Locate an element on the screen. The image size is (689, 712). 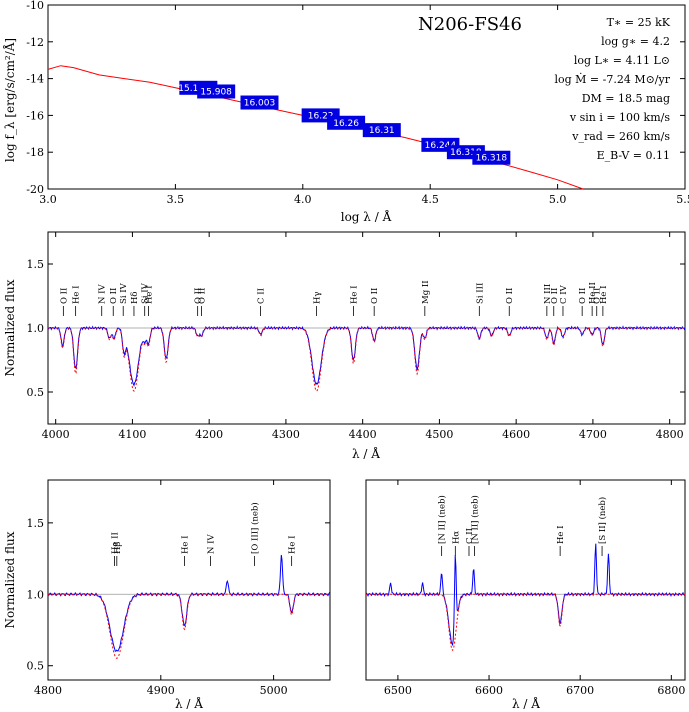
blue-x-label: λ / Å is located at coordinates (366, 453).